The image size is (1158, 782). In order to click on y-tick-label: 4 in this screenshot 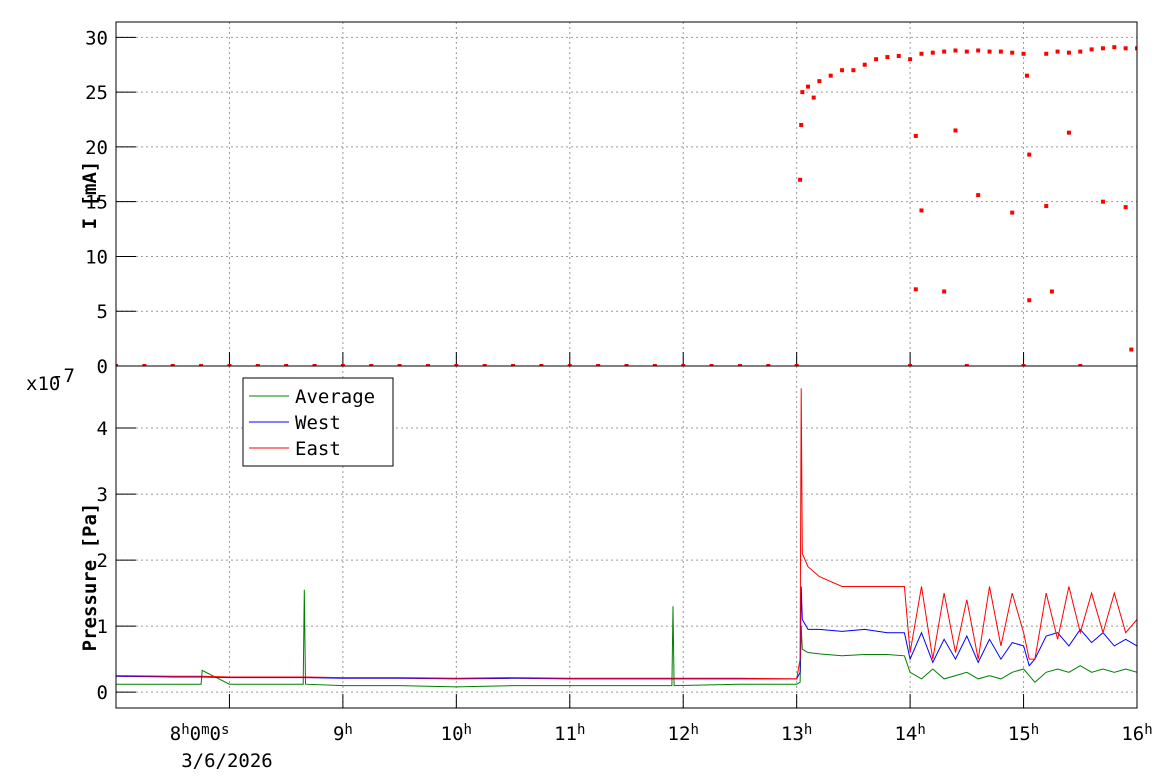, I will do `click(102, 429)`.